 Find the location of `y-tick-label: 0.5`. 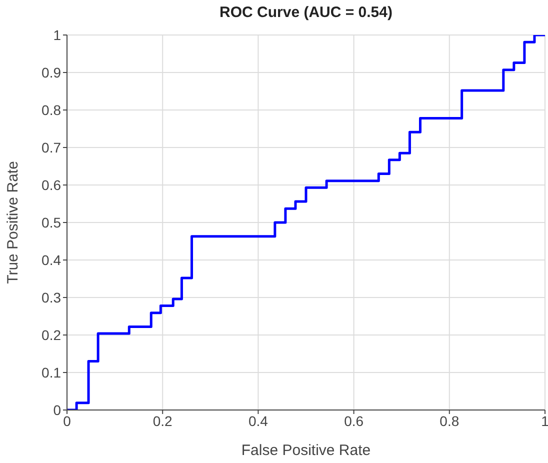

y-tick-label: 0.5 is located at coordinates (52, 222).